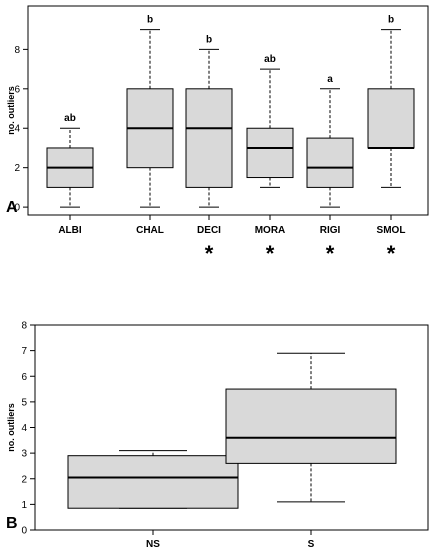 Image resolution: width=440 pixels, height=550 pixels. Describe the element at coordinates (311, 426) in the screenshot. I see `panel-b-s-box` at that location.